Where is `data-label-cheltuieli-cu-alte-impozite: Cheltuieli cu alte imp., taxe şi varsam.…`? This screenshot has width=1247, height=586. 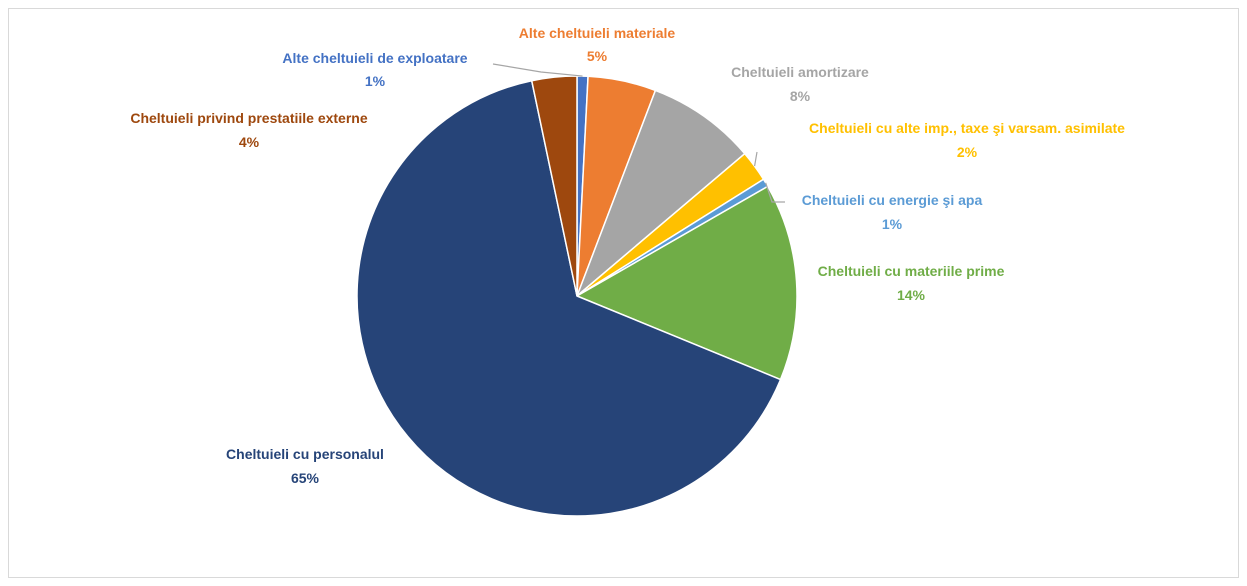 data-label-cheltuieli-cu-alte-impozite: Cheltuieli cu alte imp., taxe şi varsam.… is located at coordinates (967, 140).